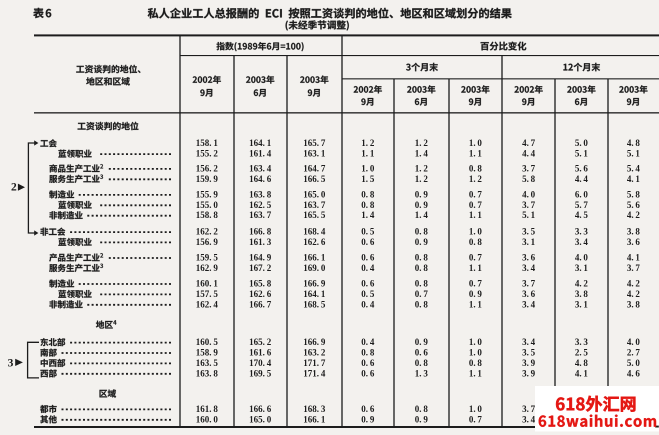 This screenshot has width=659, height=435. What do you see at coordinates (207, 179) in the screenshot?
I see `svg-text: 159. 9` at bounding box center [207, 179].